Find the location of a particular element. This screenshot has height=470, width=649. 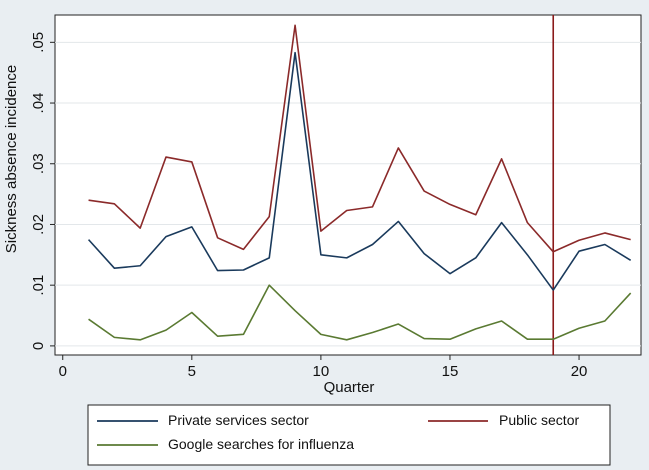

x-axis: 0 5 10 15 20 is located at coordinates (323, 367).